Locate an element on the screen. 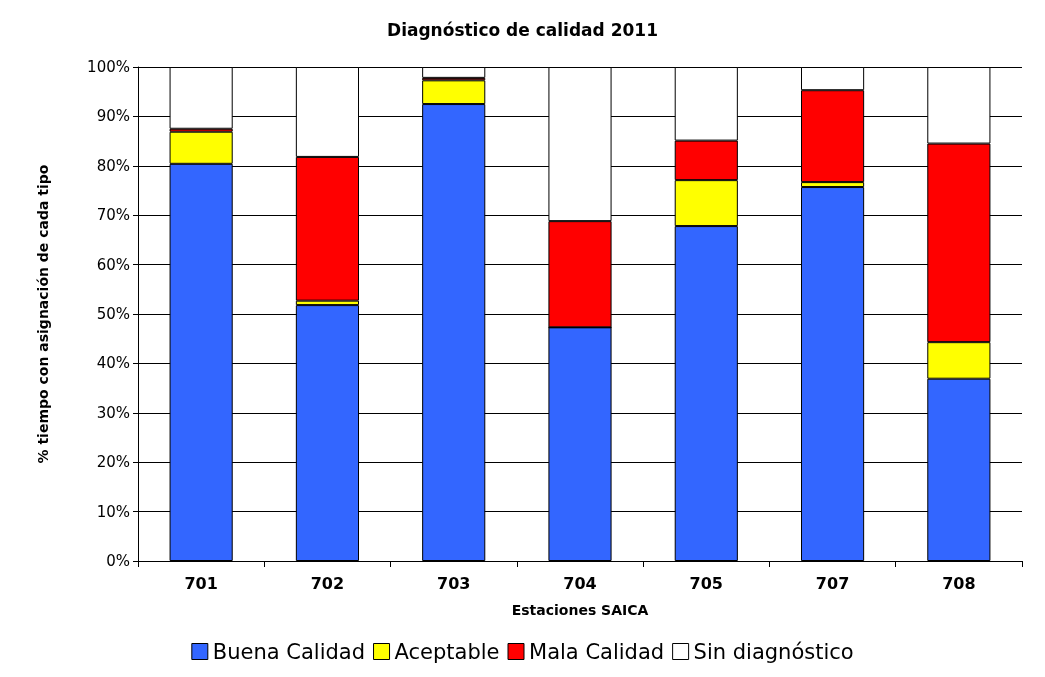 The height and width of the screenshot is (677, 1045). x-tick-label: 708 is located at coordinates (959, 583).